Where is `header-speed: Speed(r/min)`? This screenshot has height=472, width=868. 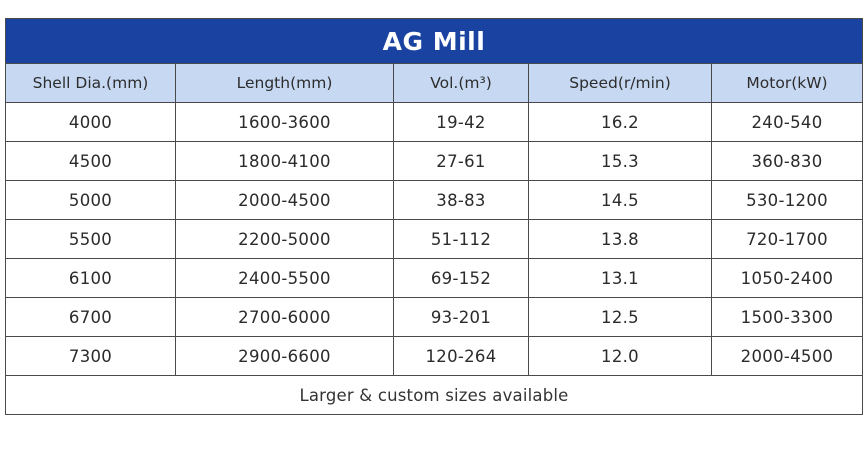 header-speed: Speed(r/min) is located at coordinates (620, 83).